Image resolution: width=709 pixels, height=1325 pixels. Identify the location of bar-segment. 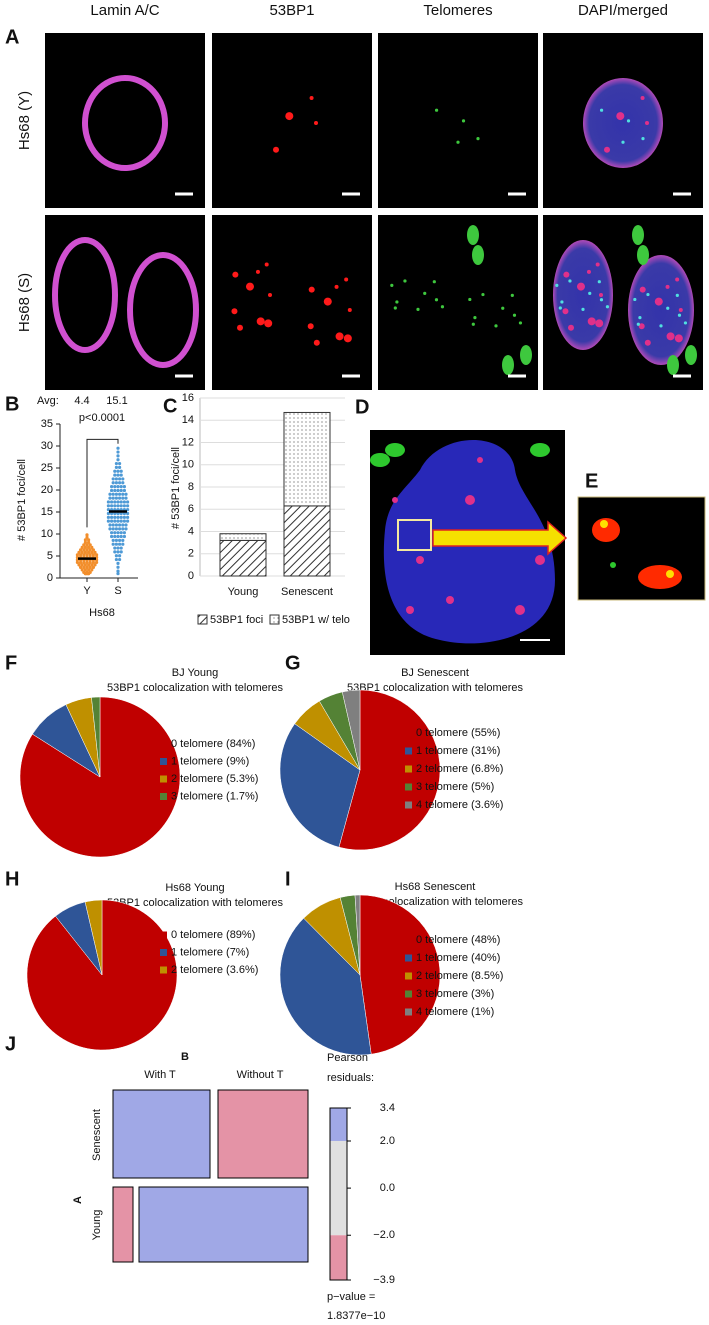
(243, 558).